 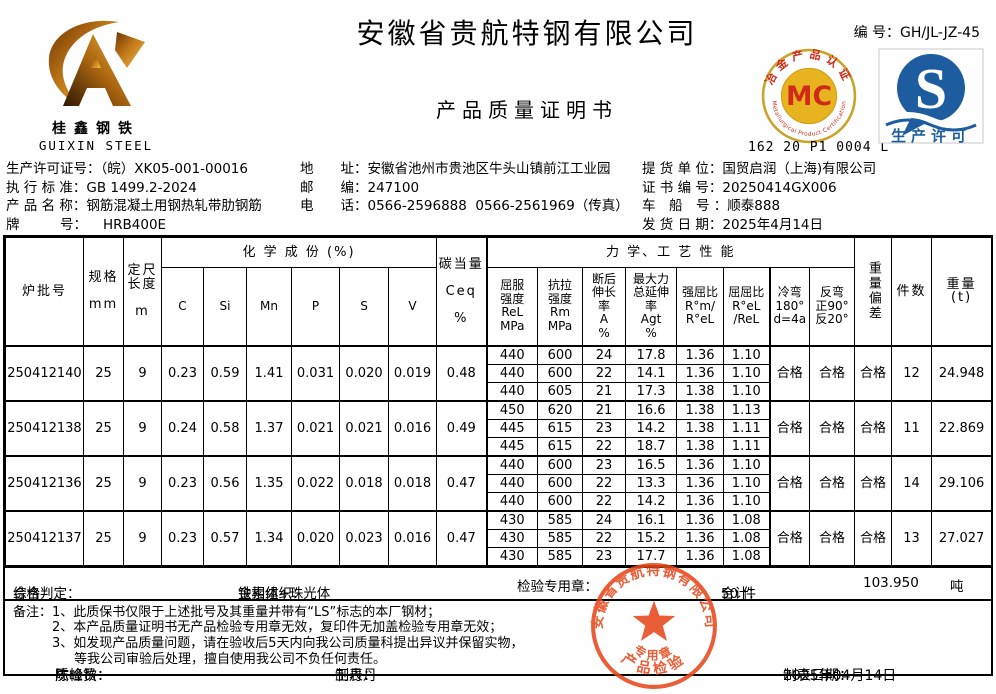 I want to click on brand-name-cn: 桂鑫钢铁, so click(x=96, y=129).